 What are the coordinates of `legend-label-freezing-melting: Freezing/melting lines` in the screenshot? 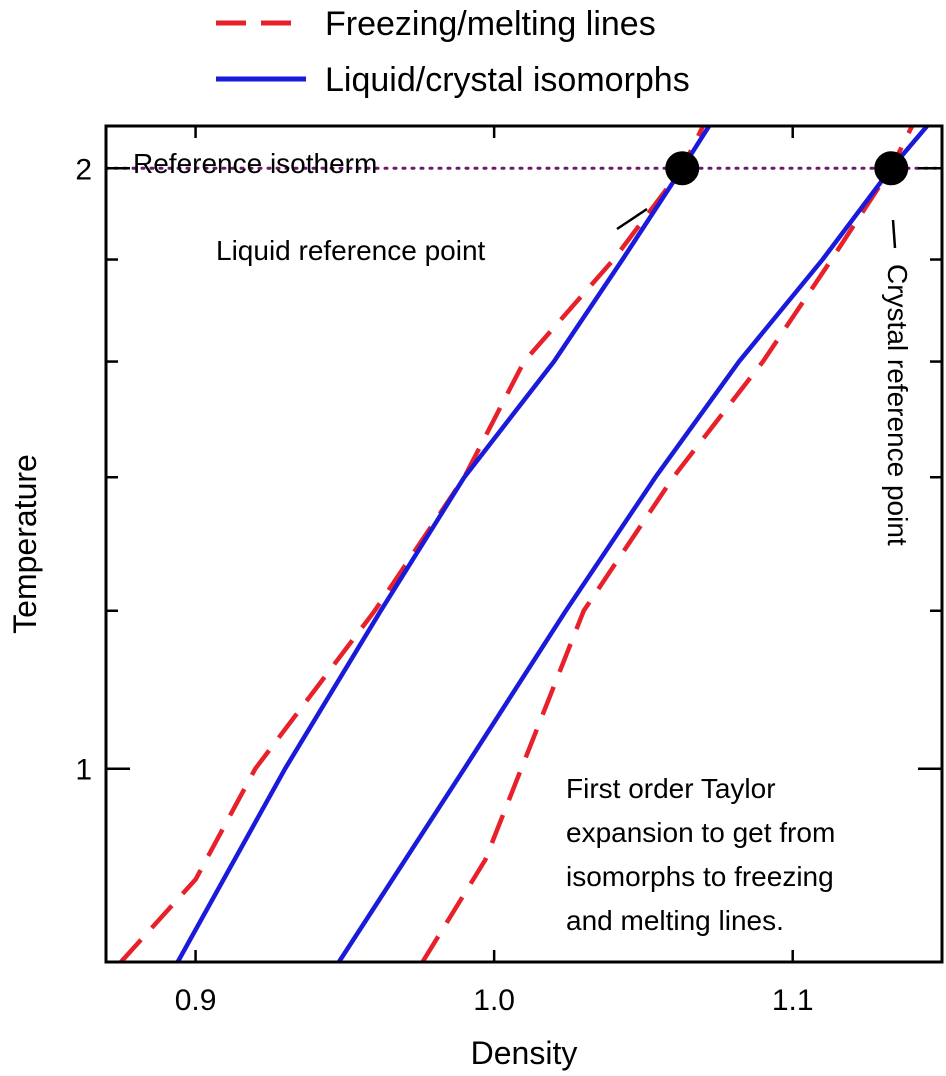 It's located at (490, 24).